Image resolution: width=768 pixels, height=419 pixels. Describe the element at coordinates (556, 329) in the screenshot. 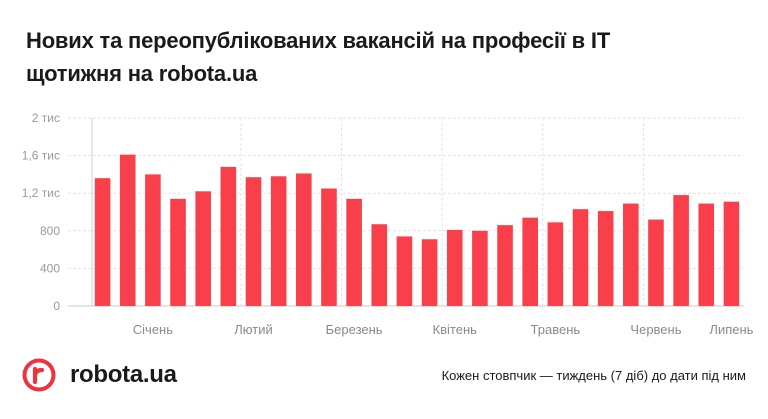

I see `month-label: Травень` at that location.